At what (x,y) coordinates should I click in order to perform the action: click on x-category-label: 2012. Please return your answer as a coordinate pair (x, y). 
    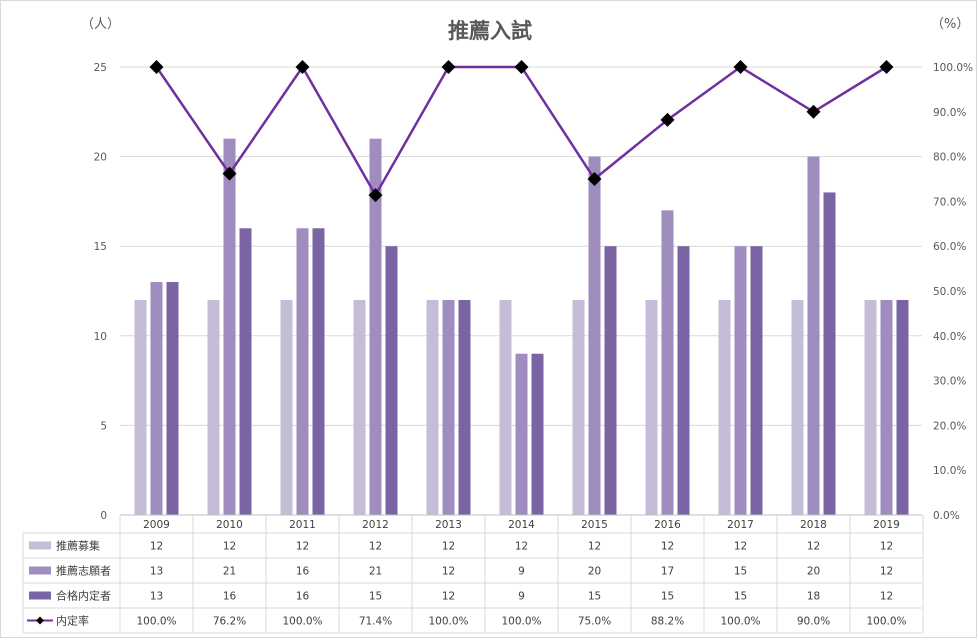
    Looking at the image, I should click on (375, 525).